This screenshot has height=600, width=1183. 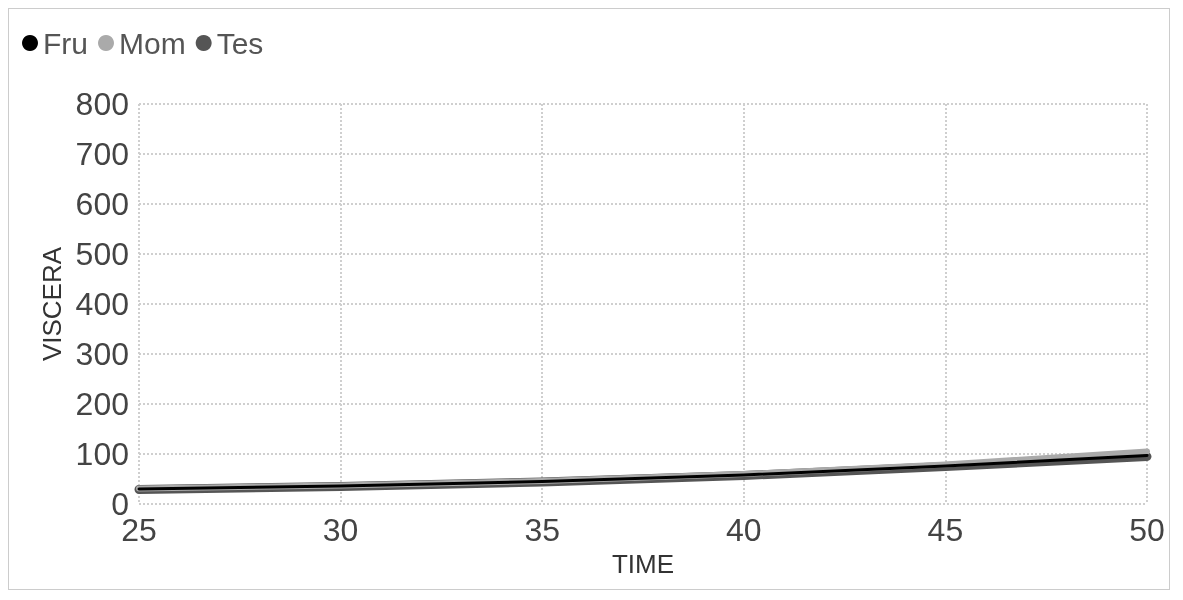 I want to click on y-tick-label: 300, so click(x=102, y=354).